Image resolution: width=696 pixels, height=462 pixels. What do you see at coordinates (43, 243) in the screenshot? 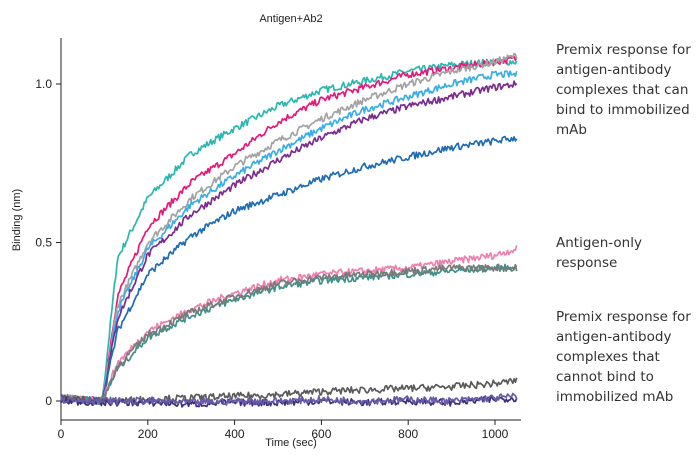
I see `y-tick-label: 0.5` at bounding box center [43, 243].